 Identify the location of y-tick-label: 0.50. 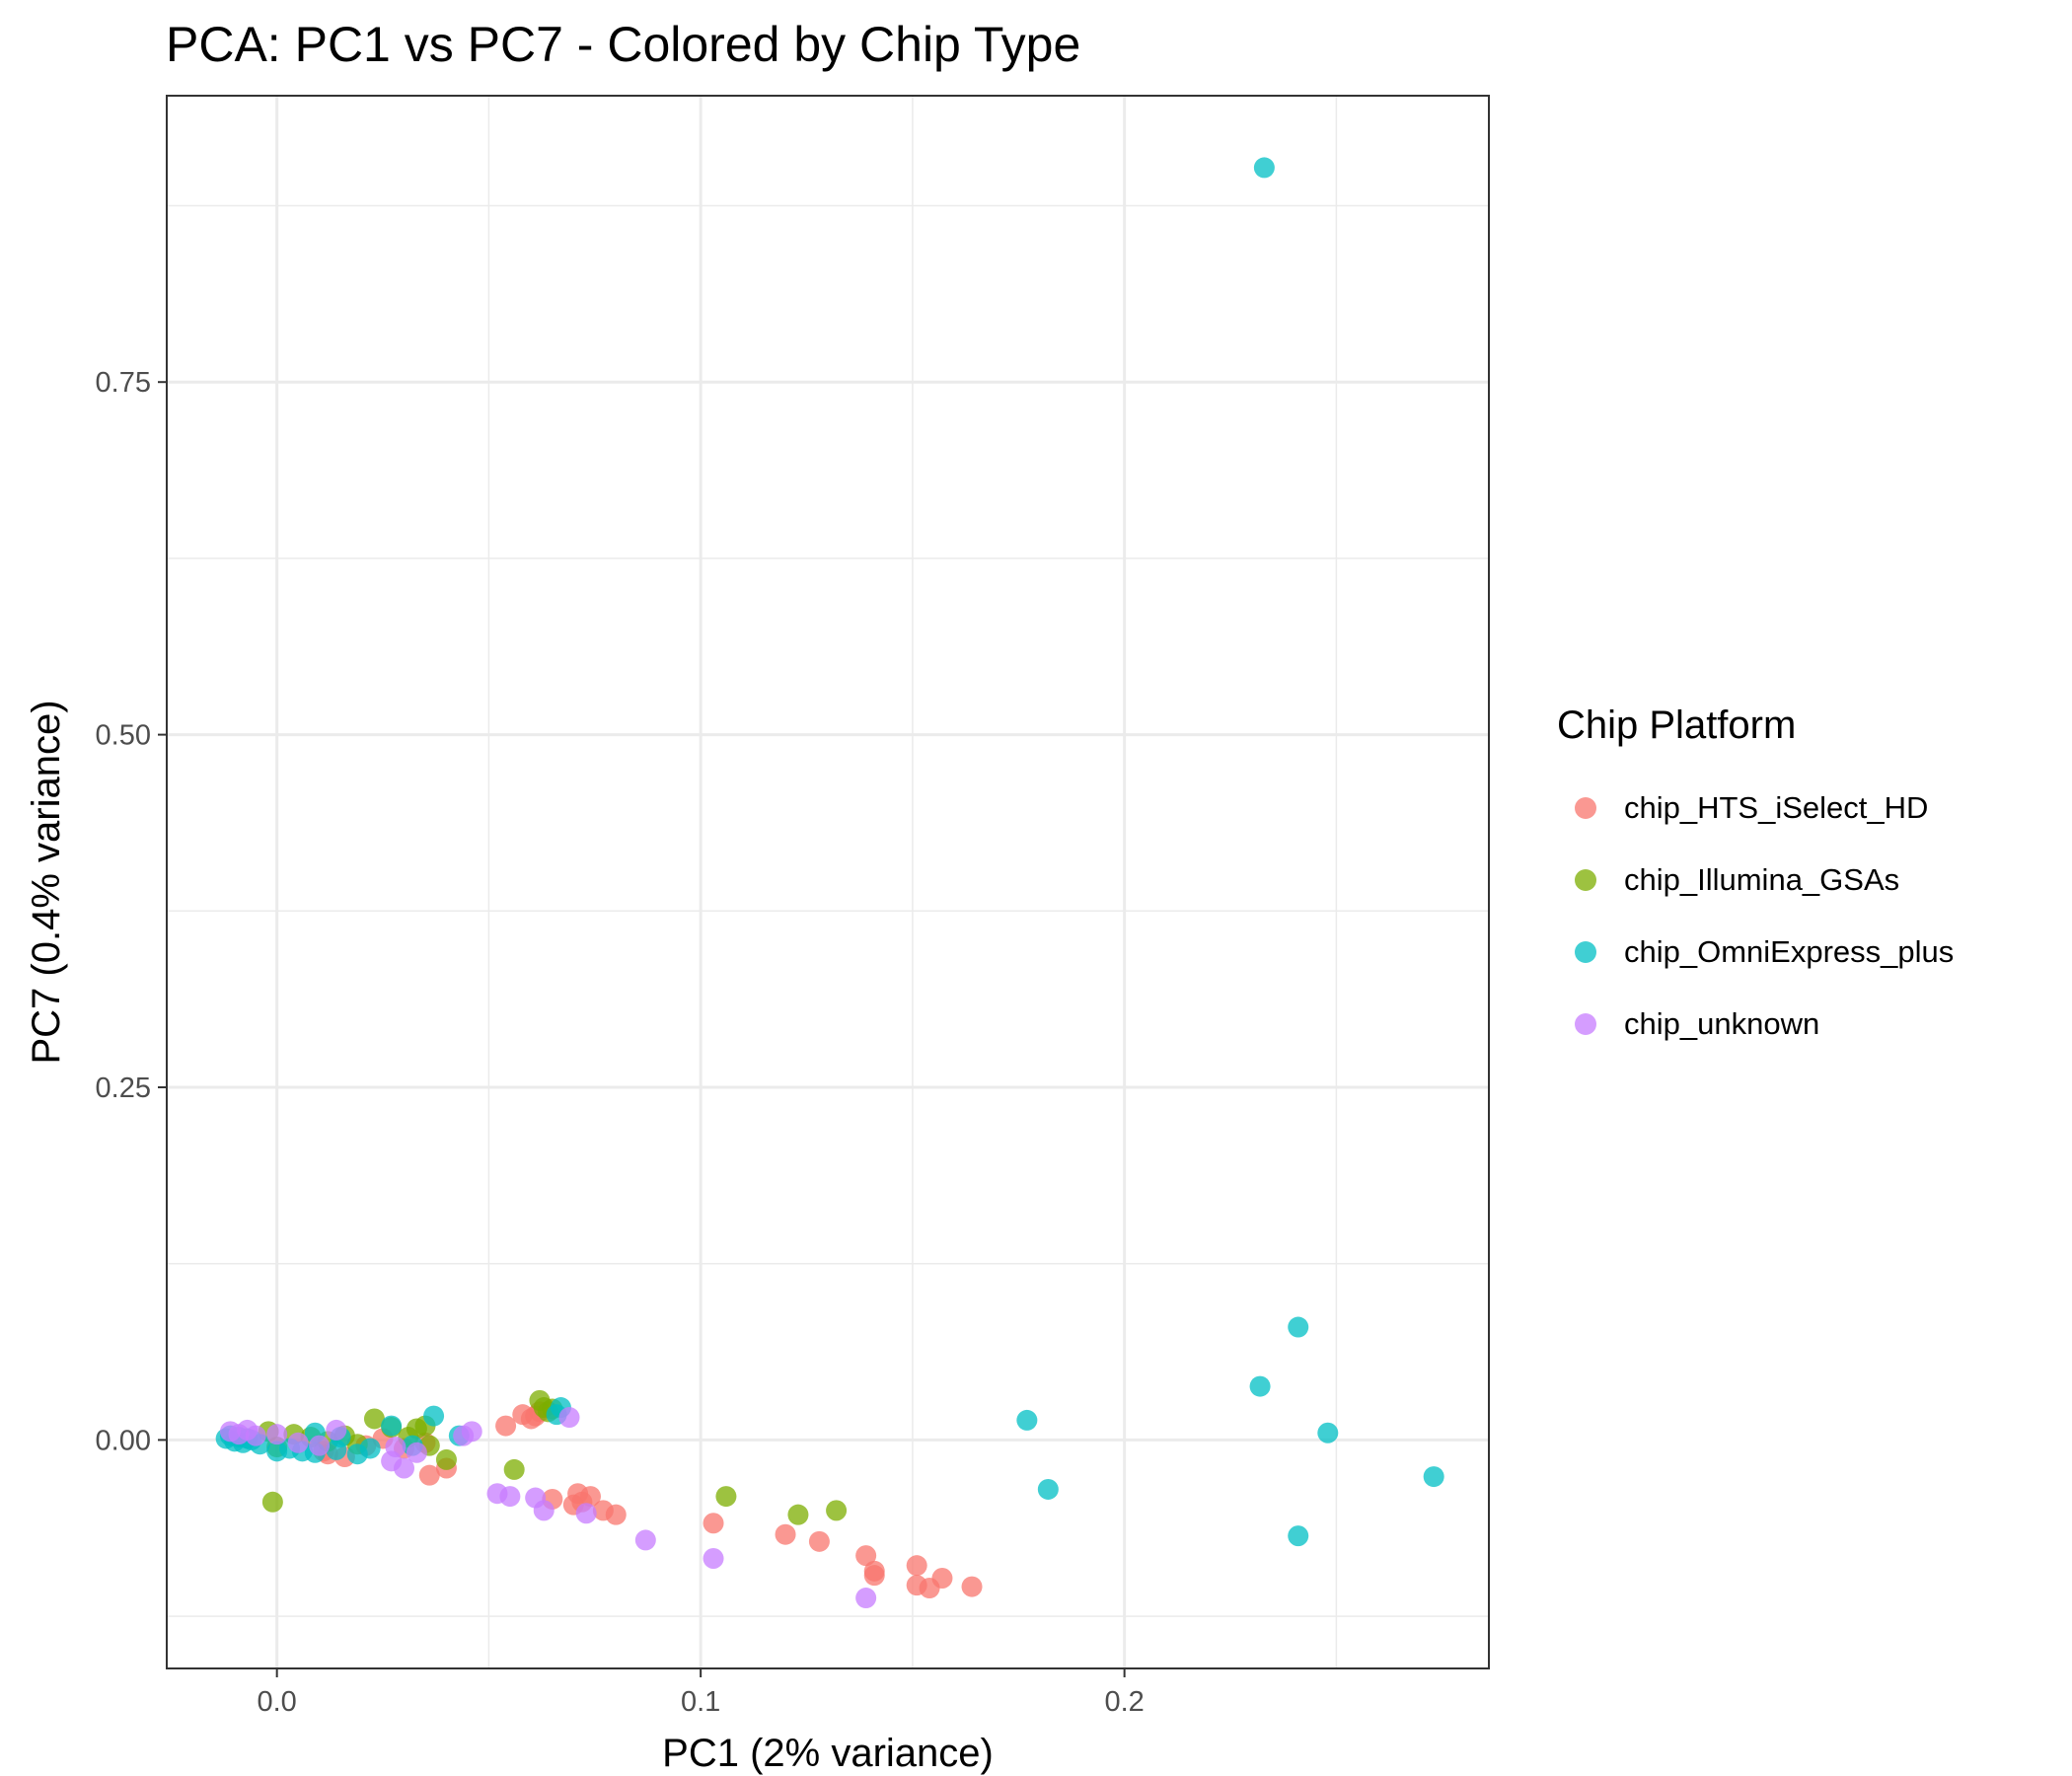
(124, 736).